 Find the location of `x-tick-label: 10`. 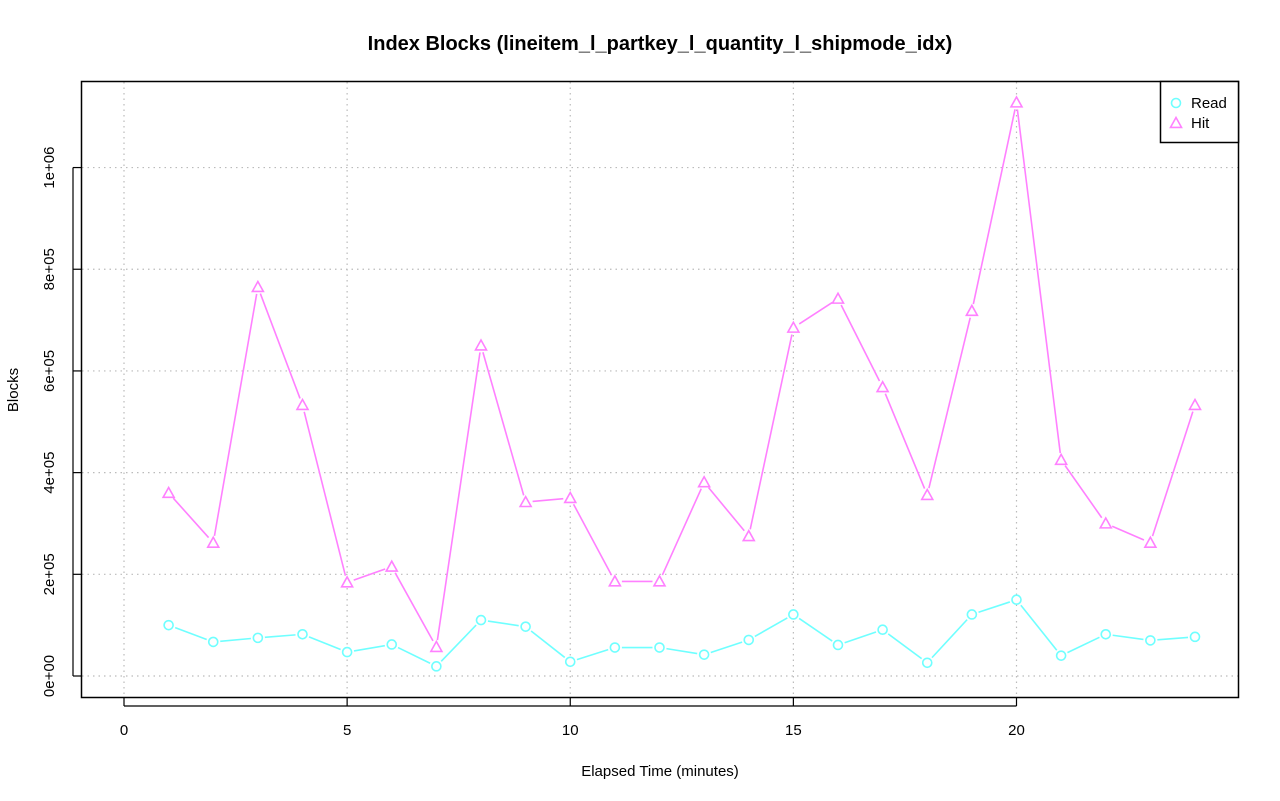

x-tick-label: 10 is located at coordinates (570, 730).